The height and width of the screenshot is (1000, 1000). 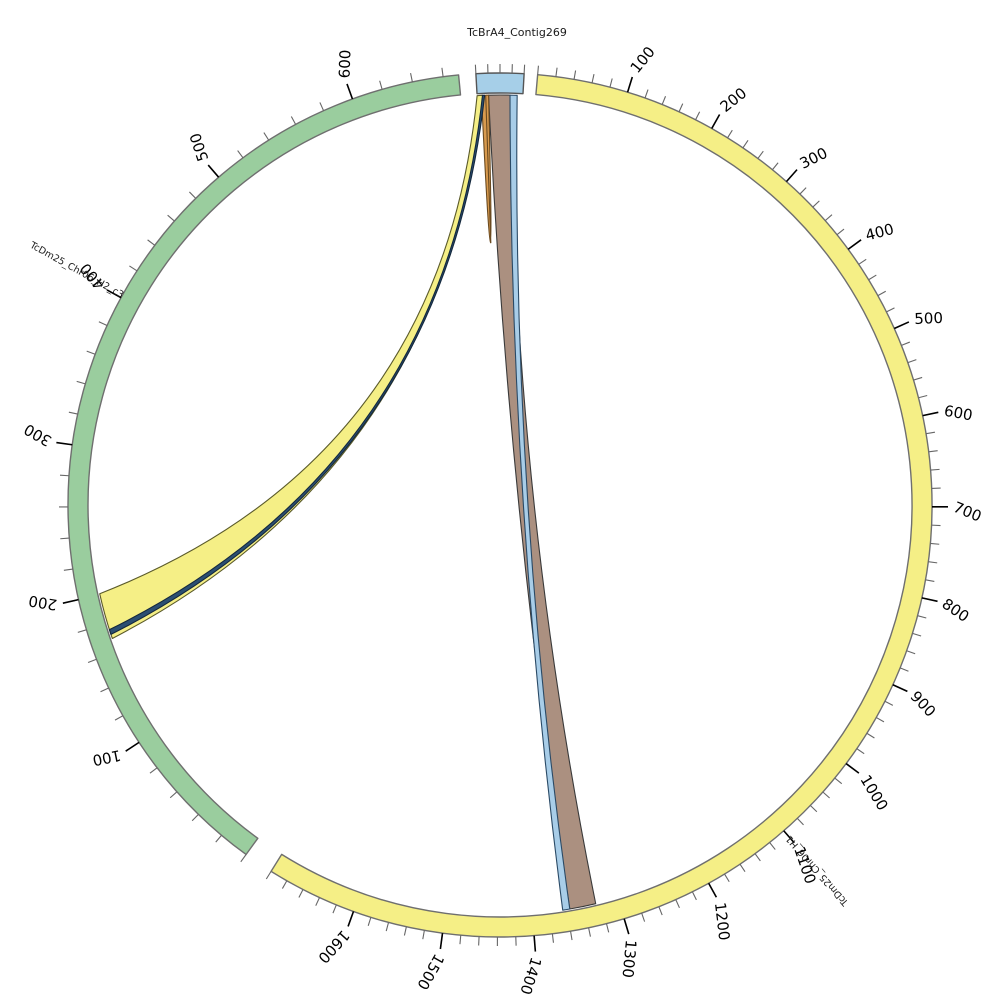 What do you see at coordinates (486, 169) in the screenshot?
I see `orange-link-contig-short` at bounding box center [486, 169].